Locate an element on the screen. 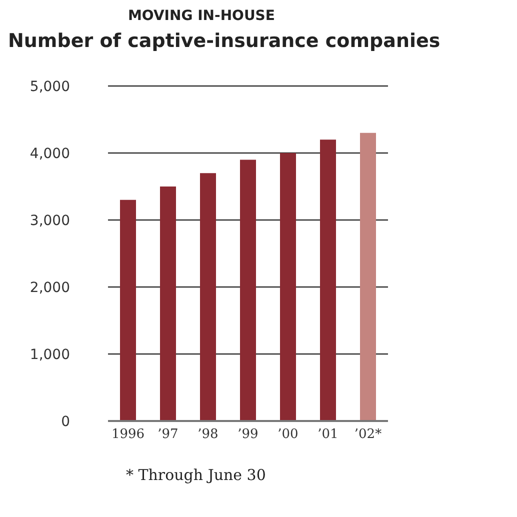  text: * Through June 30 is located at coordinates (196, 475).